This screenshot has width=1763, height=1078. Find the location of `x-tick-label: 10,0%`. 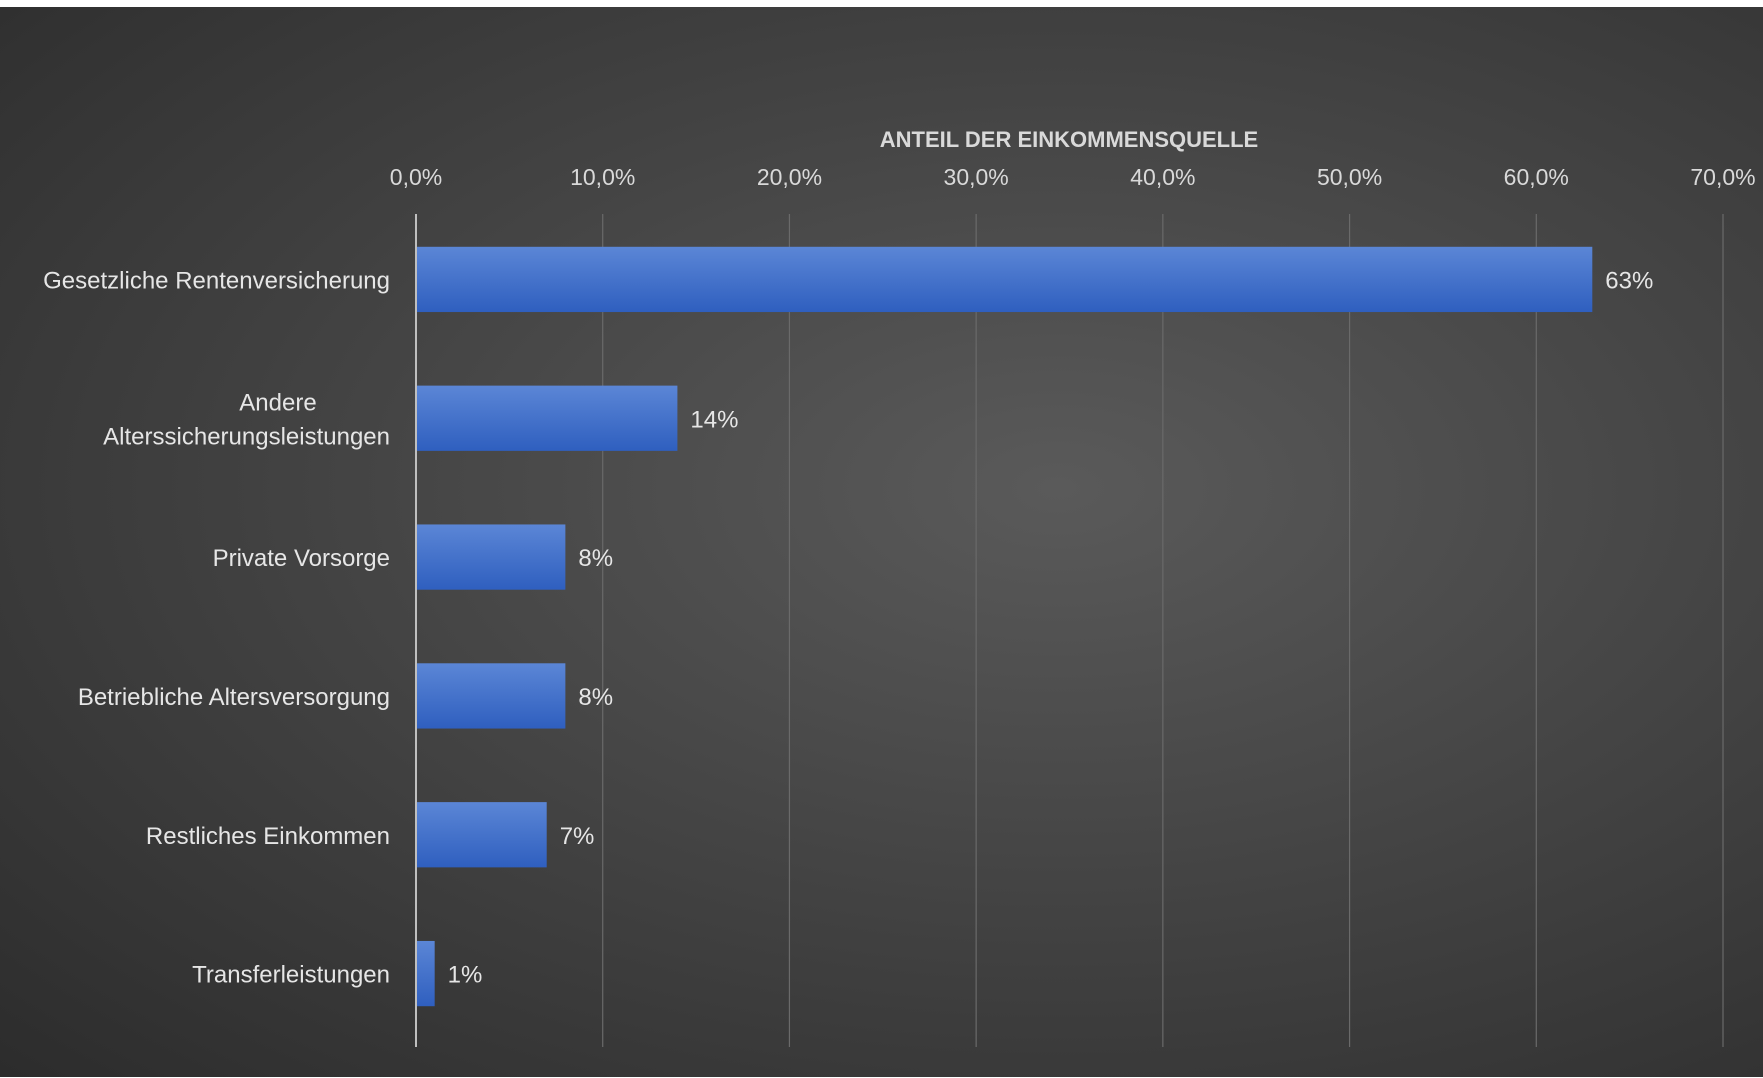

x-tick-label: 10,0% is located at coordinates (602, 177).